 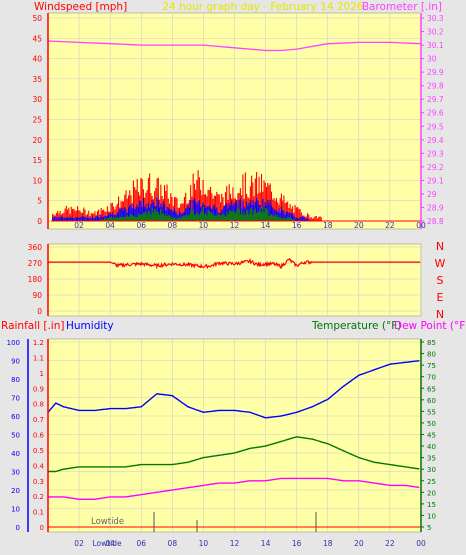 I want to click on y2-tick-label: 25, so click(x=431, y=482).